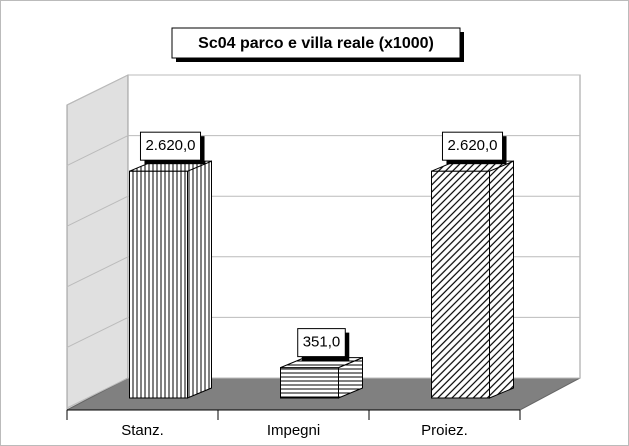 This screenshot has width=629, height=446. Describe the element at coordinates (97, 242) in the screenshot. I see `side-wall` at that location.